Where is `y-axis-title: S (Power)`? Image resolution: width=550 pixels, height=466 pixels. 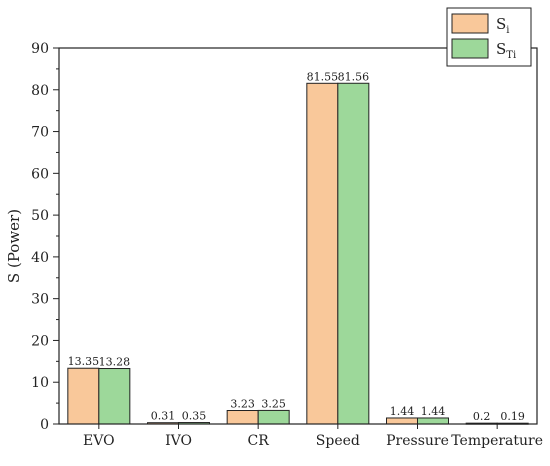
y-axis-title: S (Power) is located at coordinates (14, 246).